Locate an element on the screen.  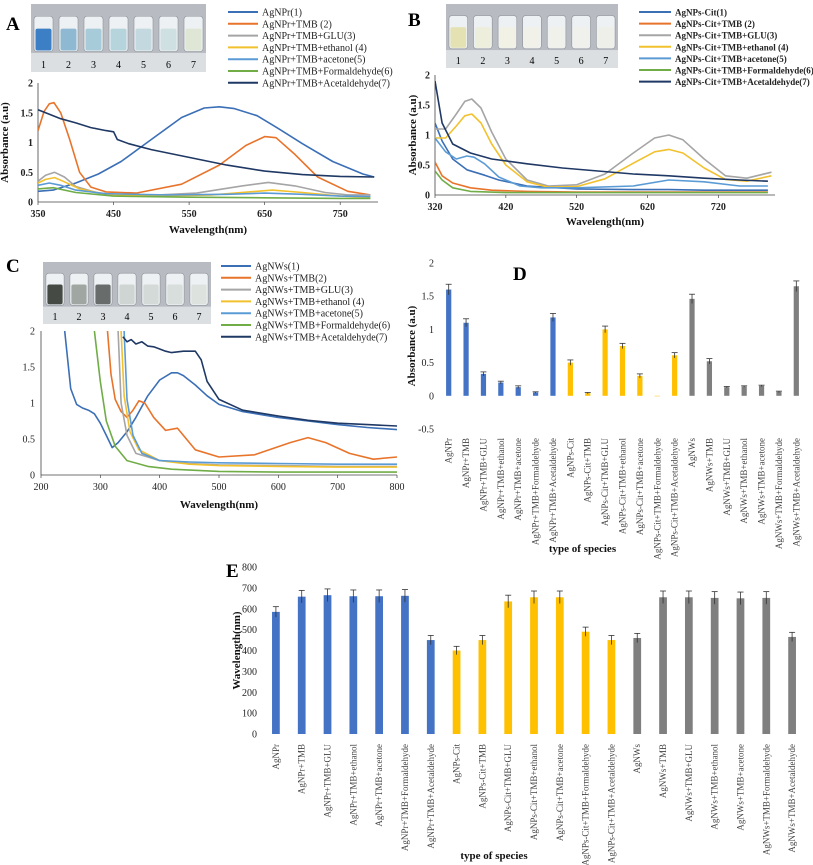
vial-photo-bench is located at coordinates (118, 62).